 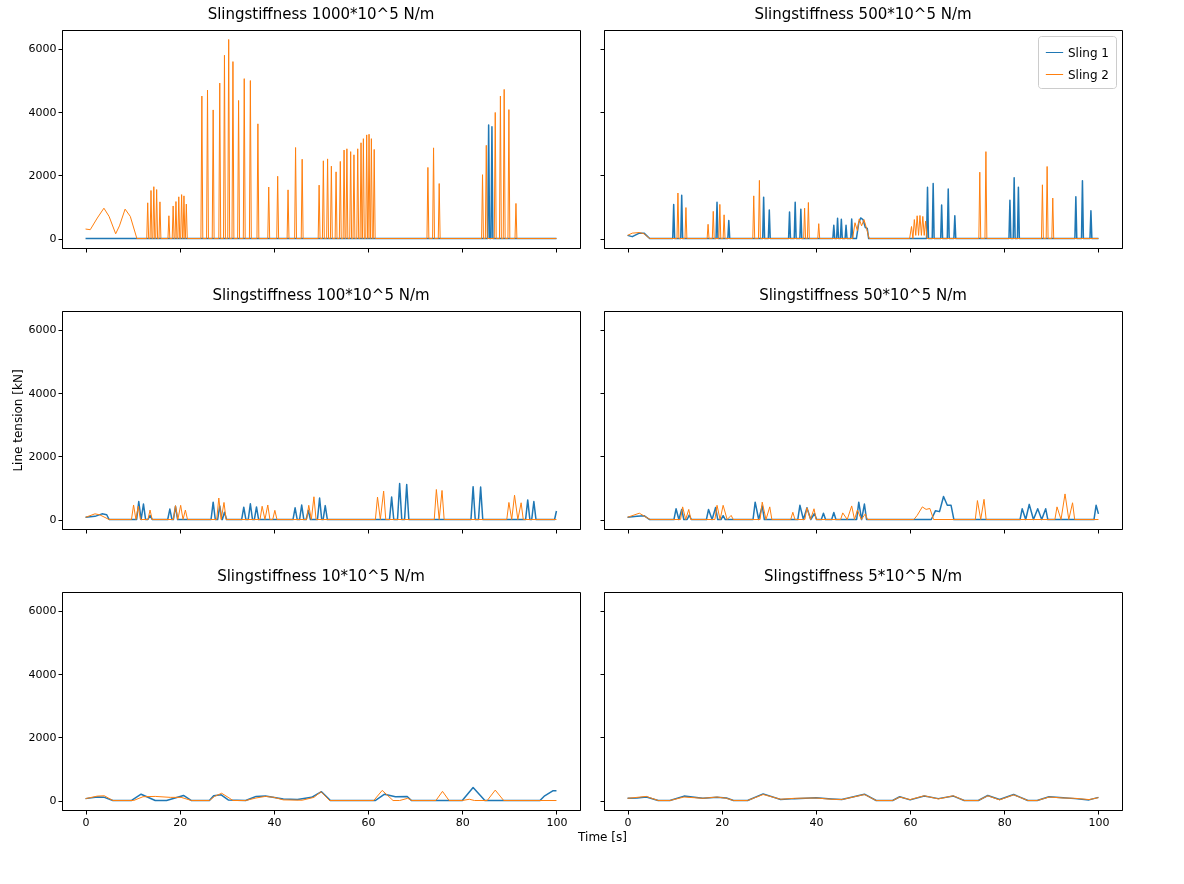 I want to click on y-axis-title: Line tension [kN], so click(x=17, y=420).